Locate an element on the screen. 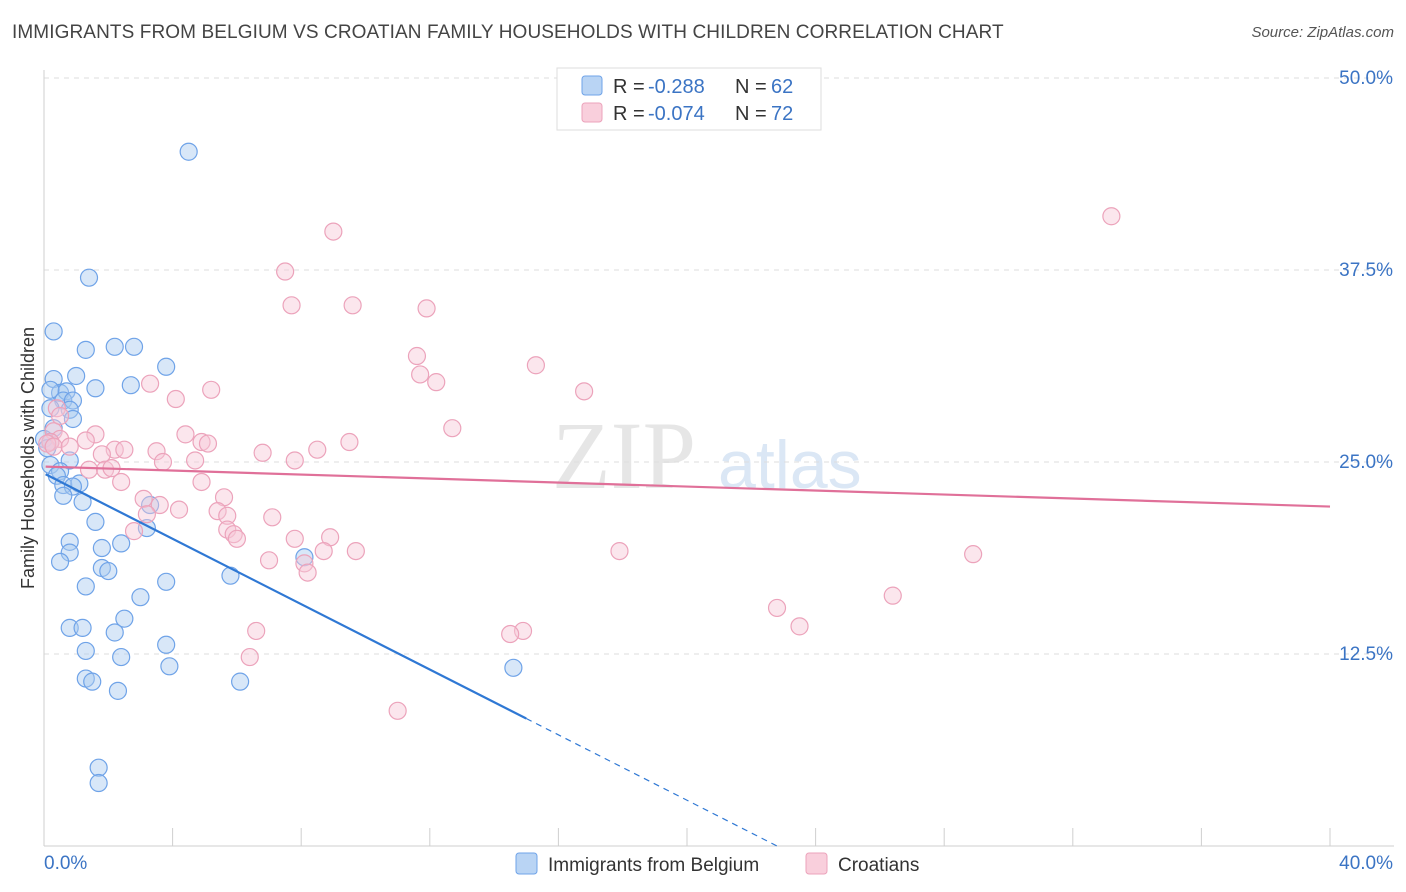 The image size is (1406, 892). y-axis-label: Family Households with Children is located at coordinates (28, 458).